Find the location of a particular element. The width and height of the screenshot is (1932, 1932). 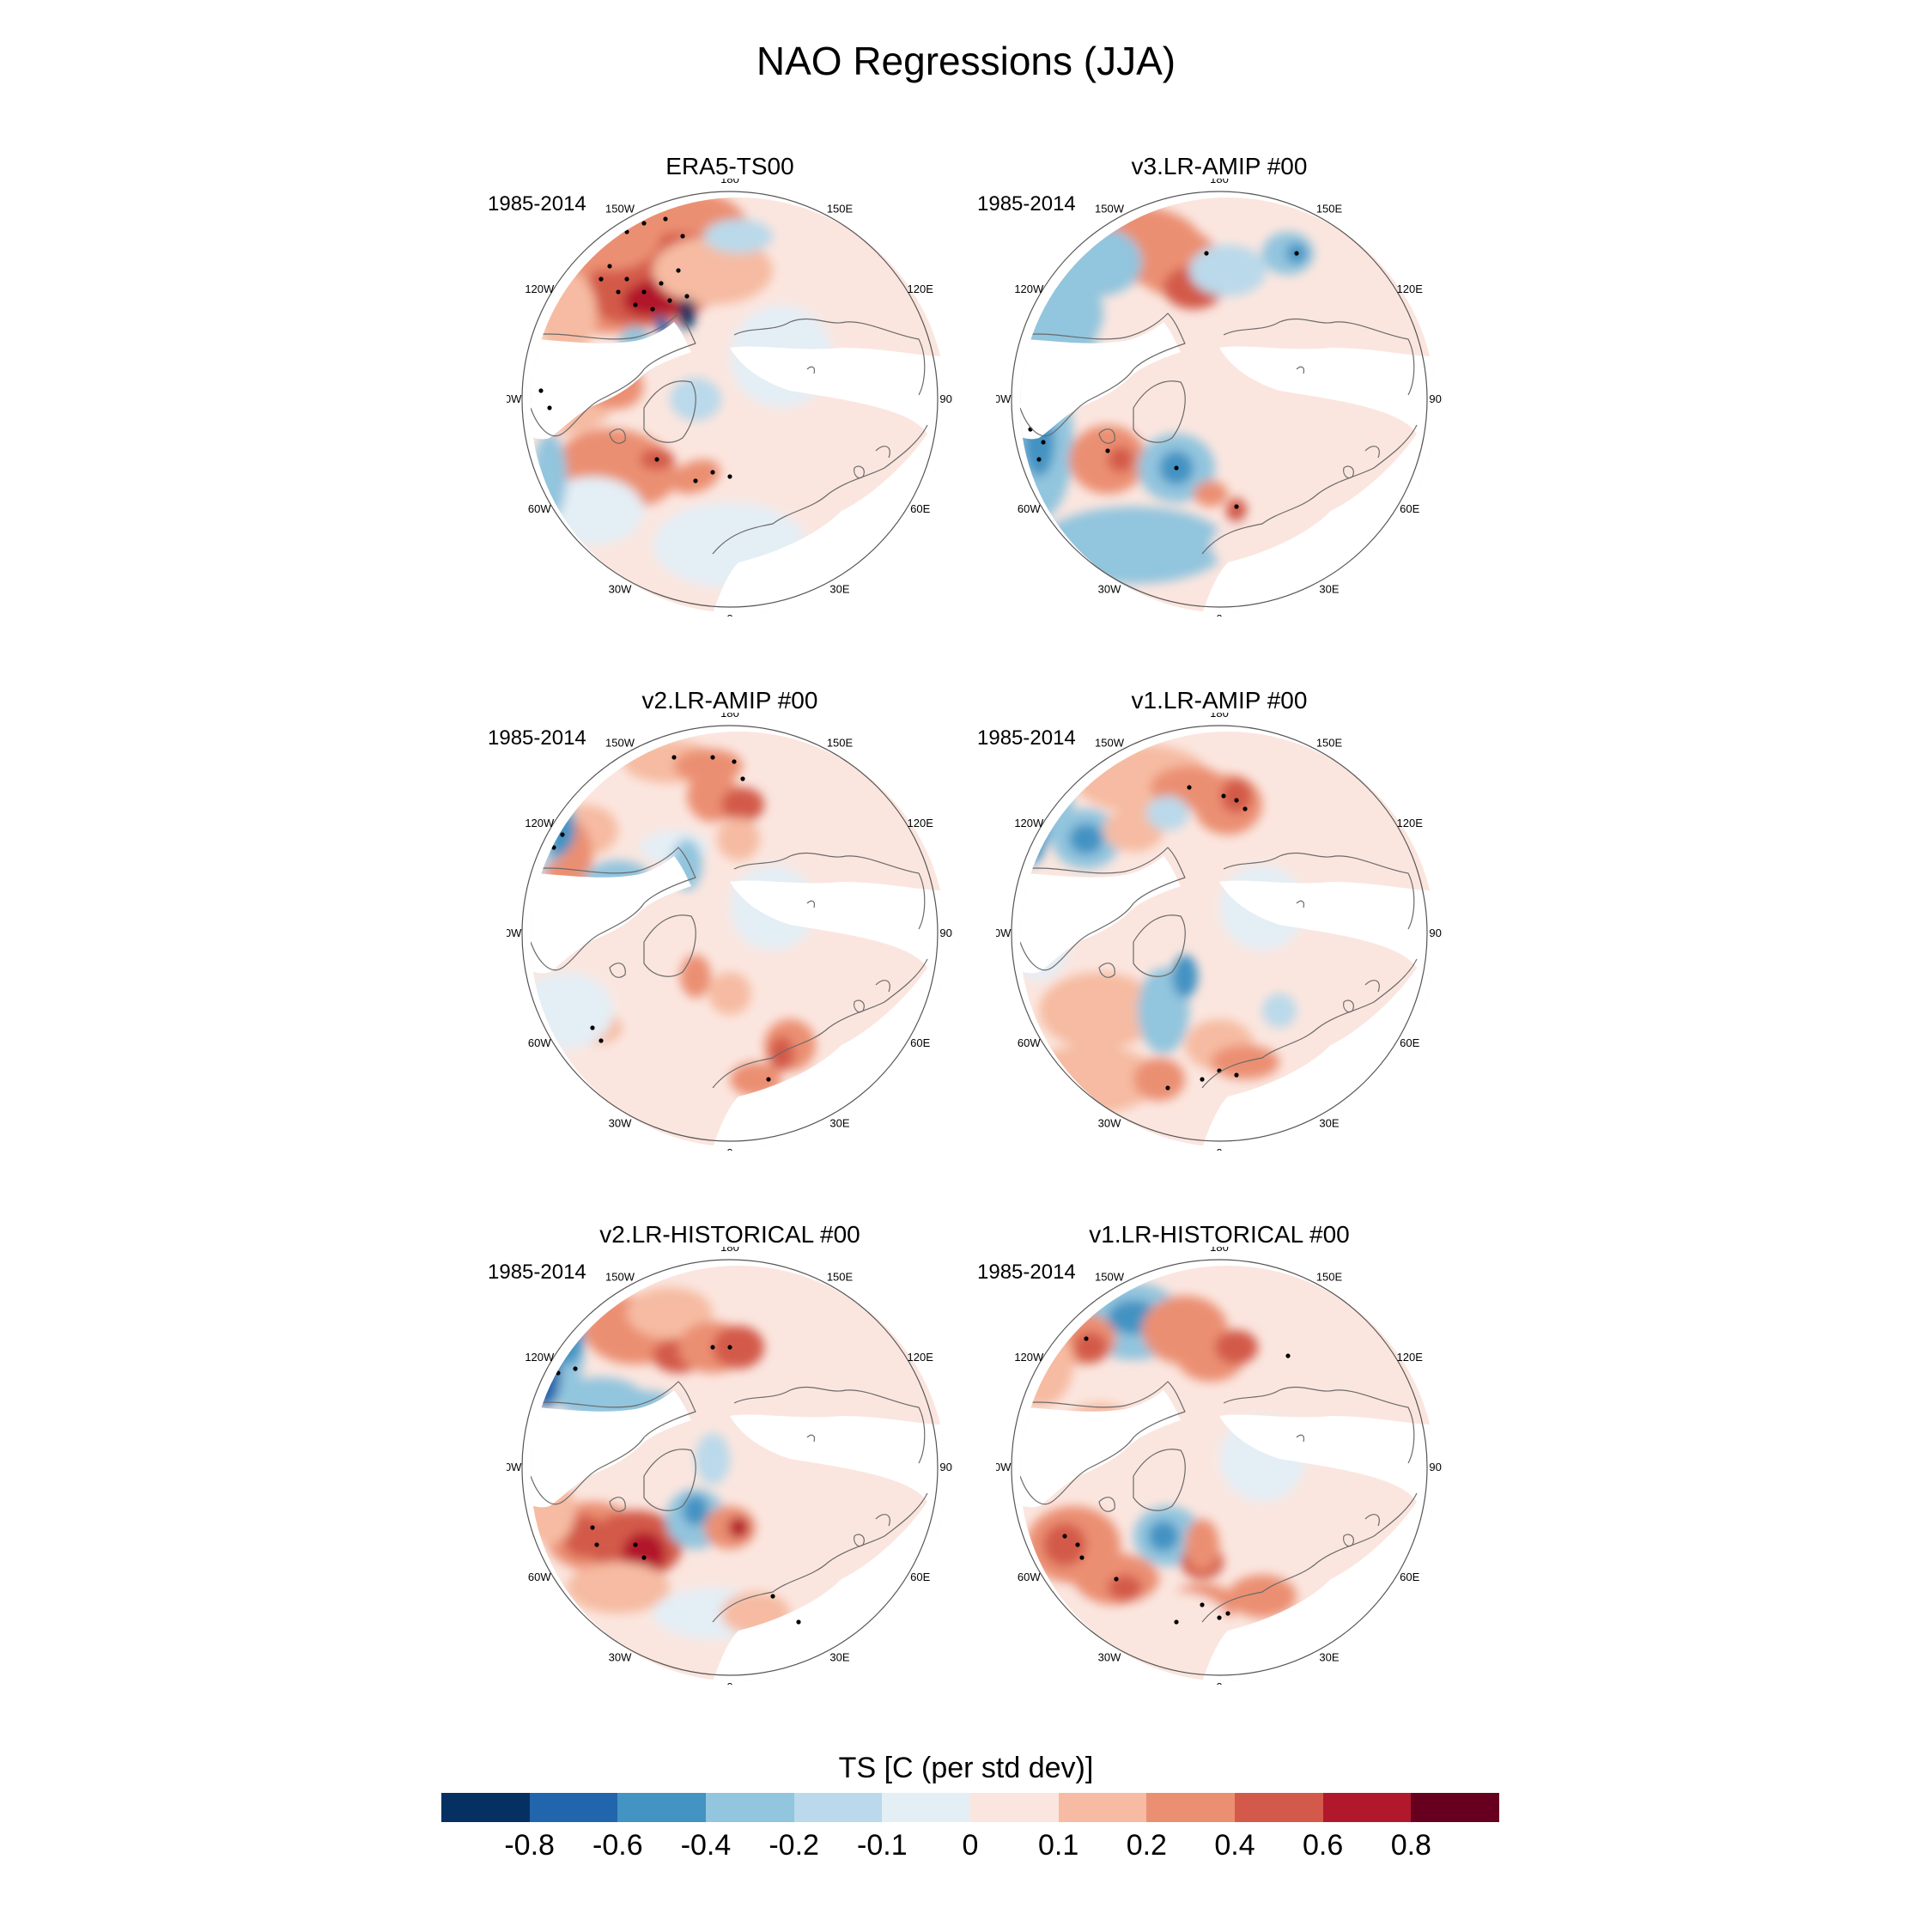

colorbar-tick-label: -0.8 is located at coordinates (530, 1845).